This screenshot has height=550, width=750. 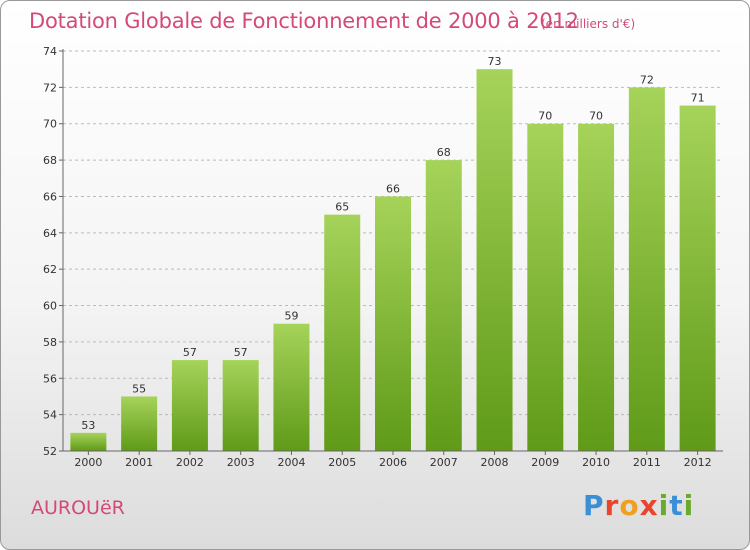 I want to click on y-tick-label: 64, so click(x=50, y=233).